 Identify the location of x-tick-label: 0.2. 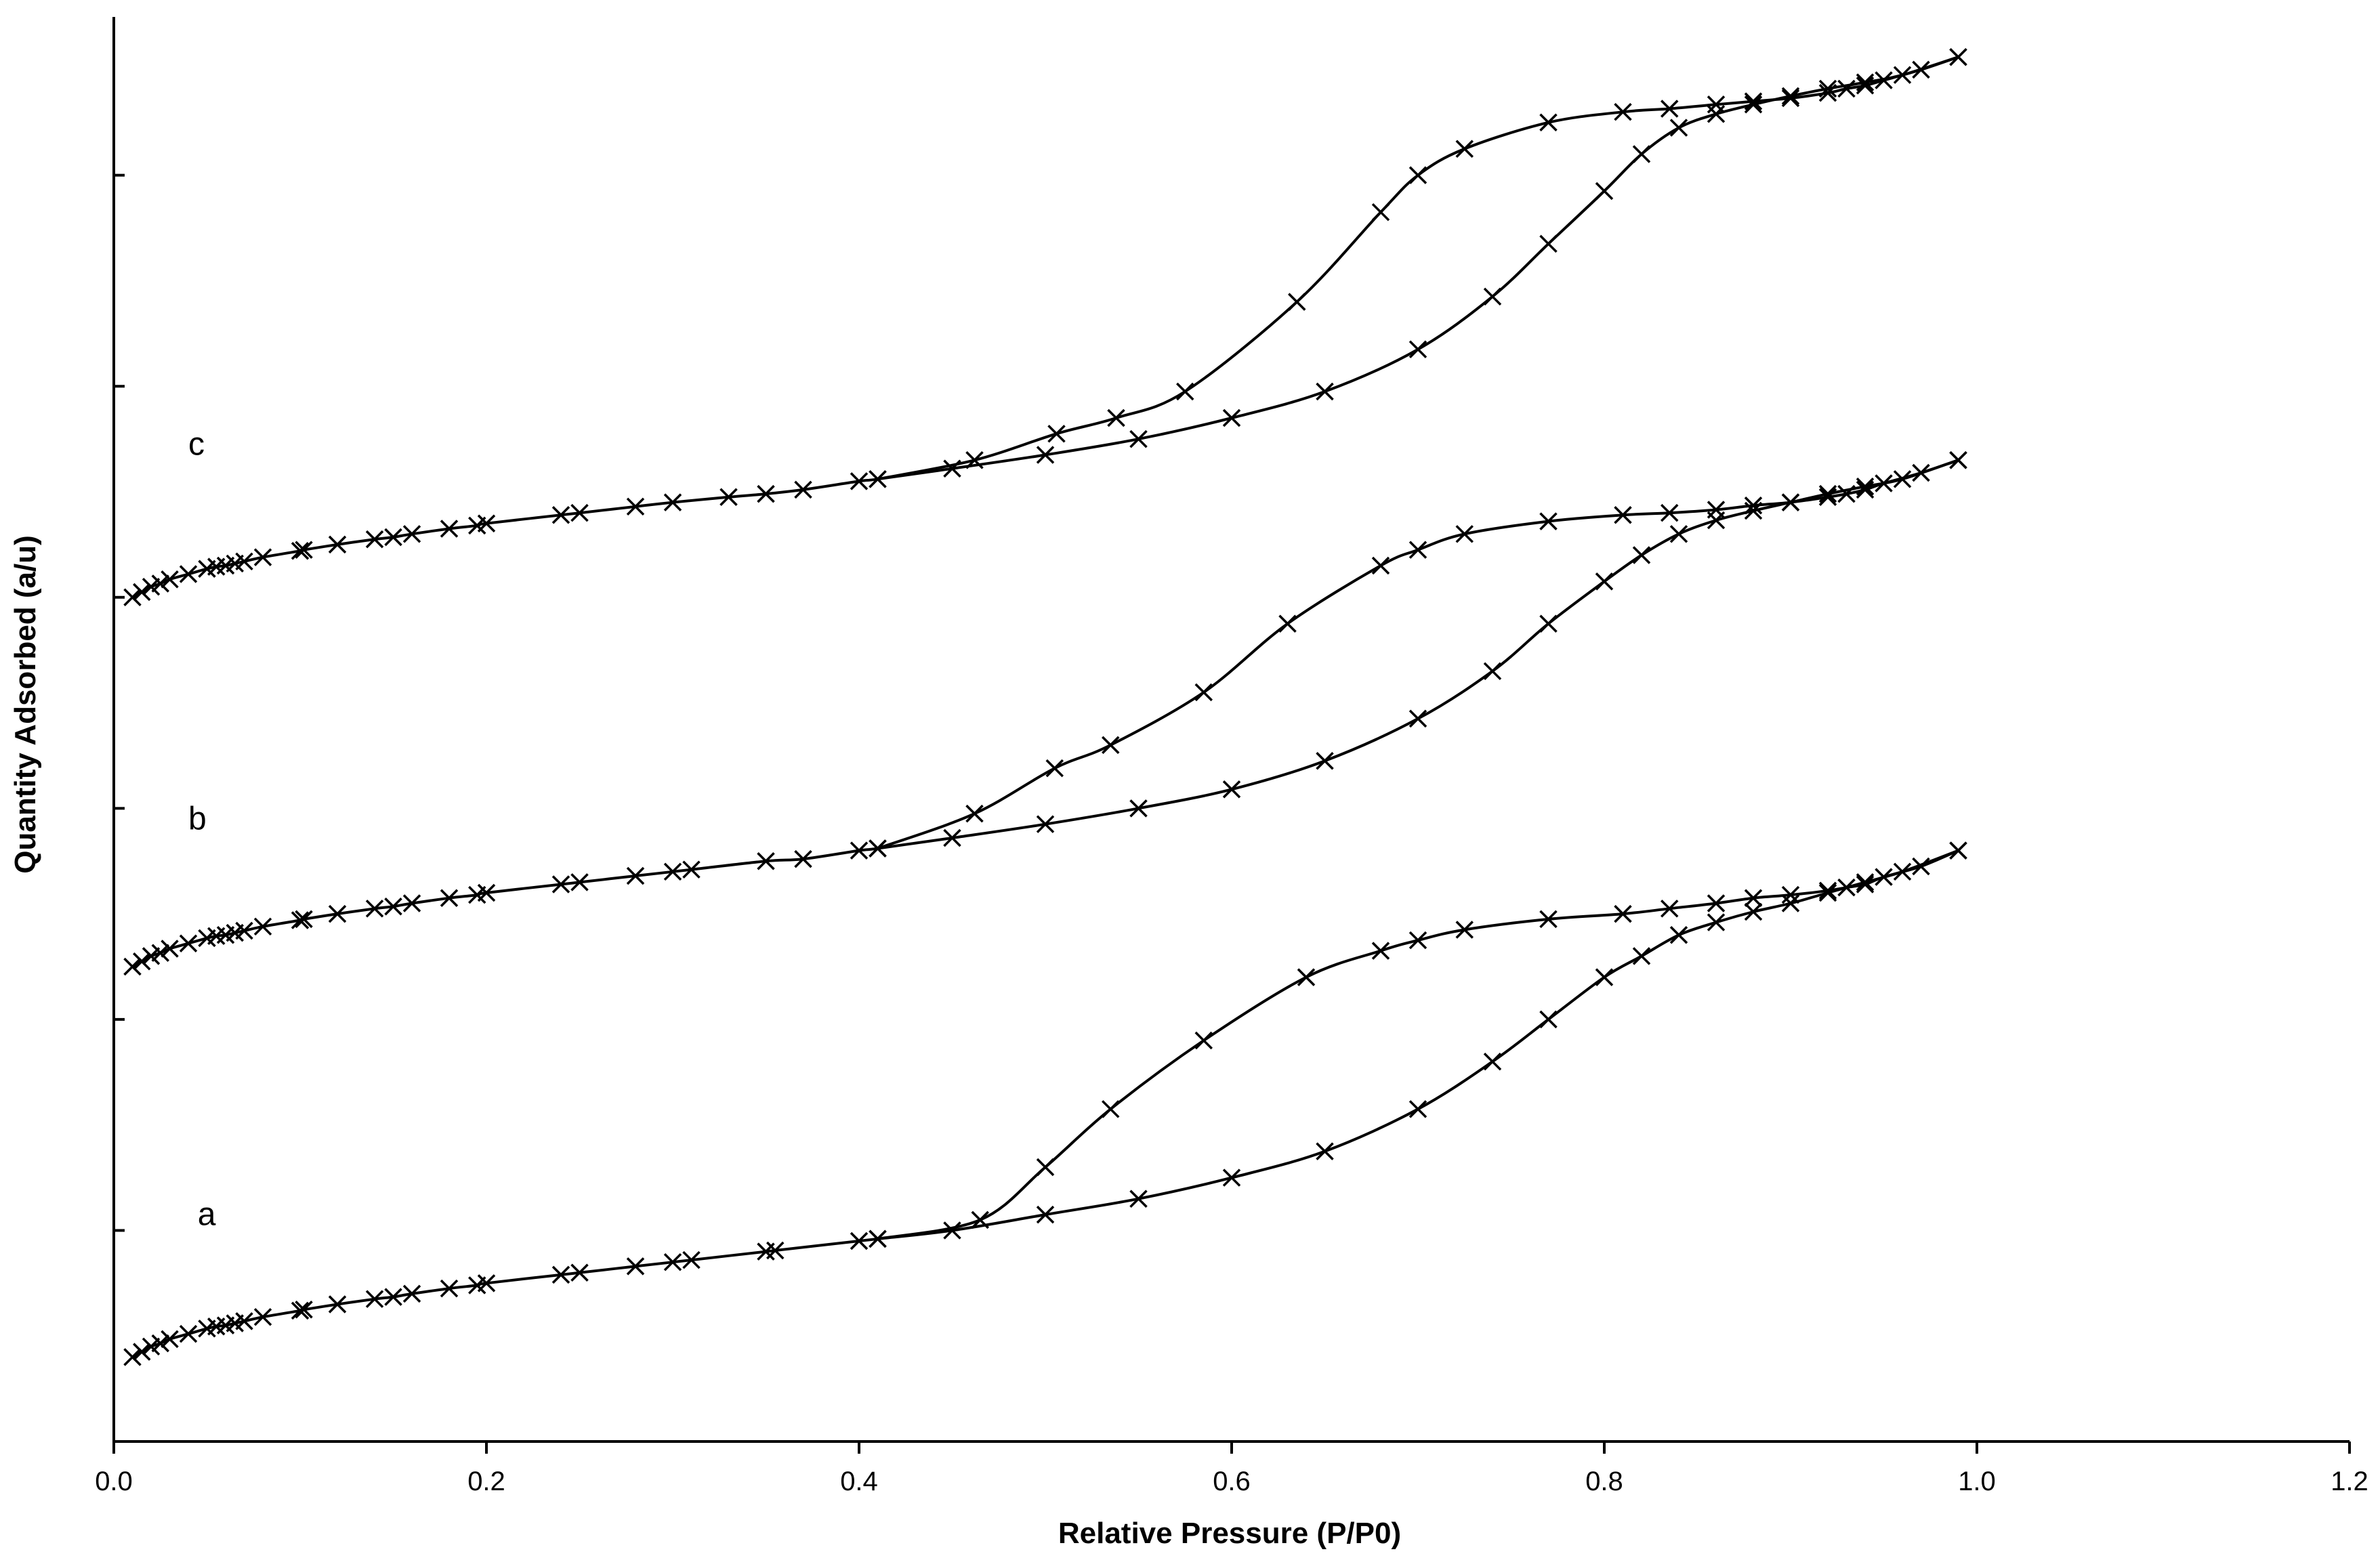
(486, 1482).